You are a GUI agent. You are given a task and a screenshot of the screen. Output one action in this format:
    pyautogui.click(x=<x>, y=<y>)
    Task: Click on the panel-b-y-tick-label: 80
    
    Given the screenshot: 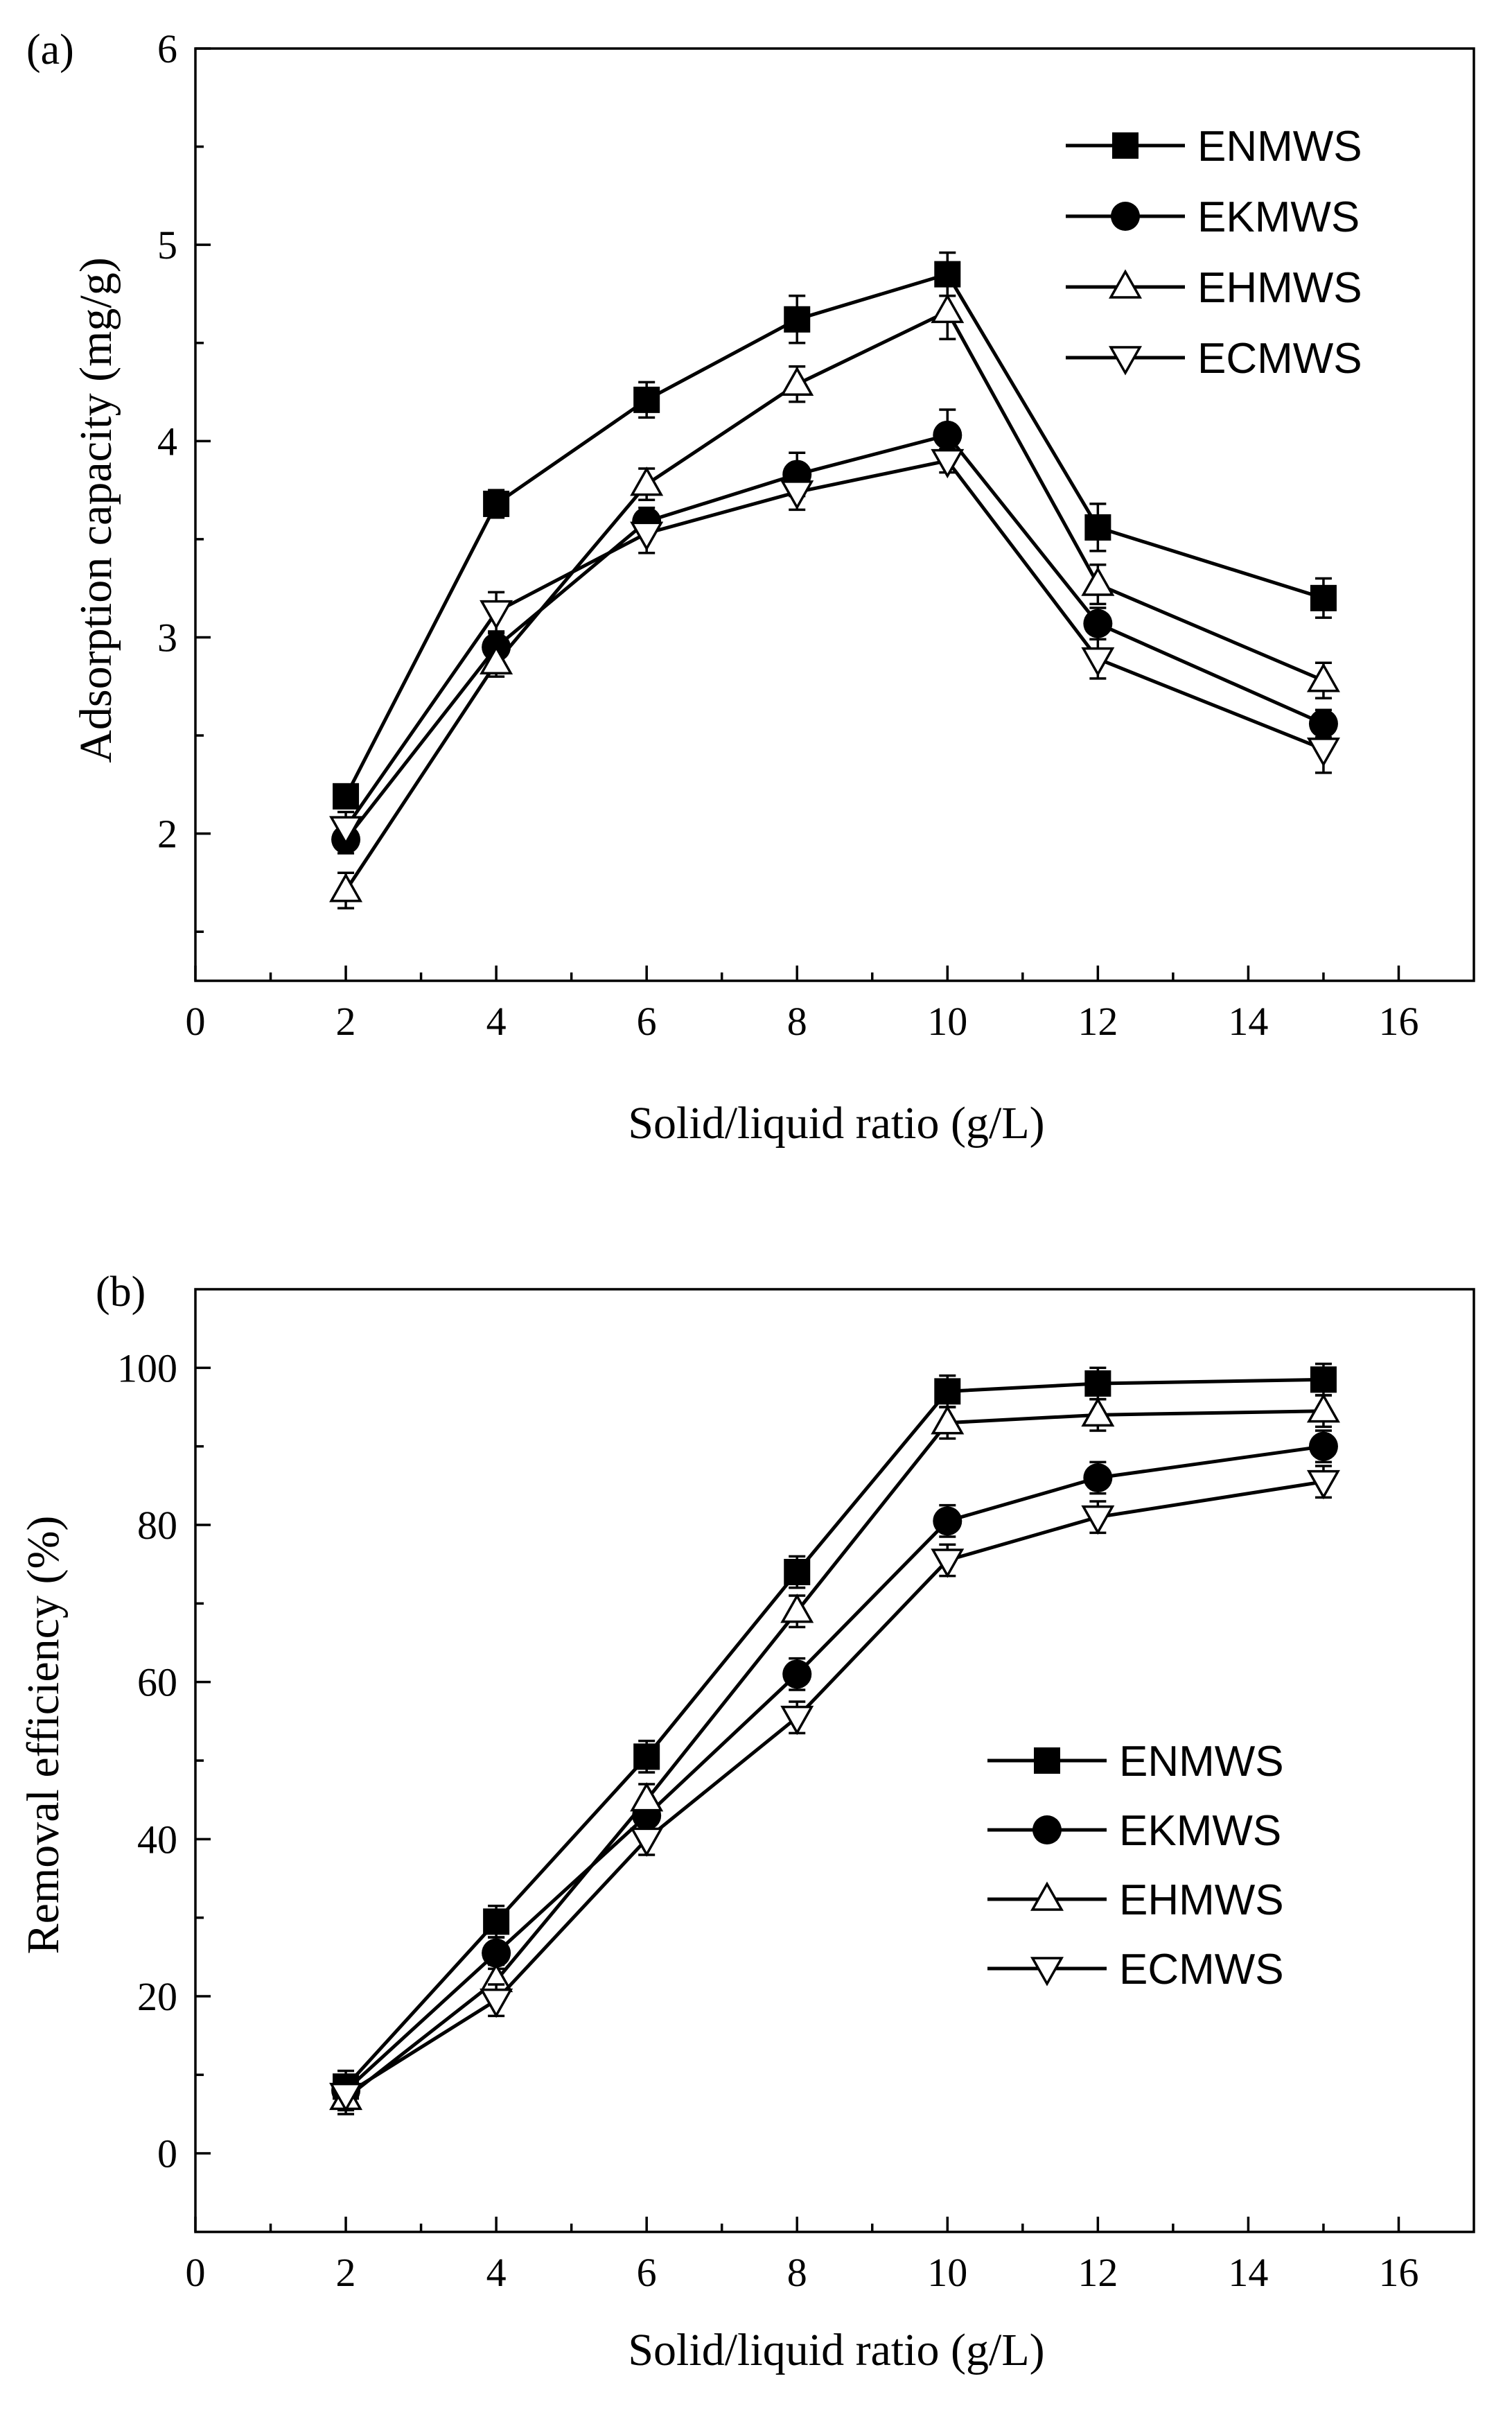 What is the action you would take?
    pyautogui.click(x=157, y=1525)
    